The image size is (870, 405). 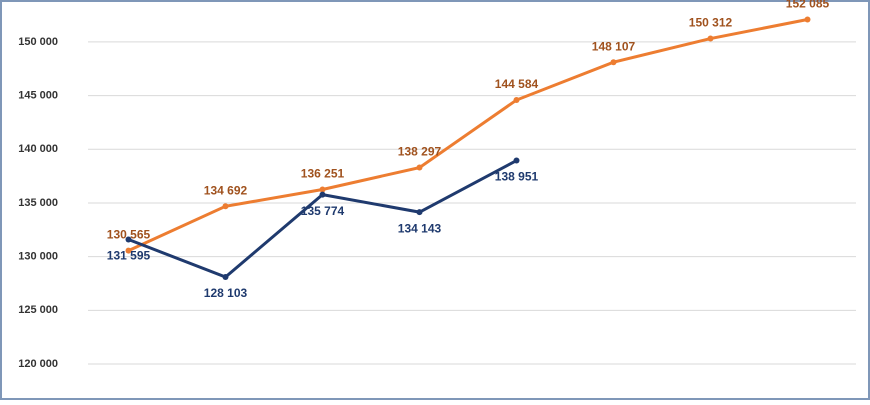 What do you see at coordinates (226, 190) in the screenshot?
I see `value-label: 134 692` at bounding box center [226, 190].